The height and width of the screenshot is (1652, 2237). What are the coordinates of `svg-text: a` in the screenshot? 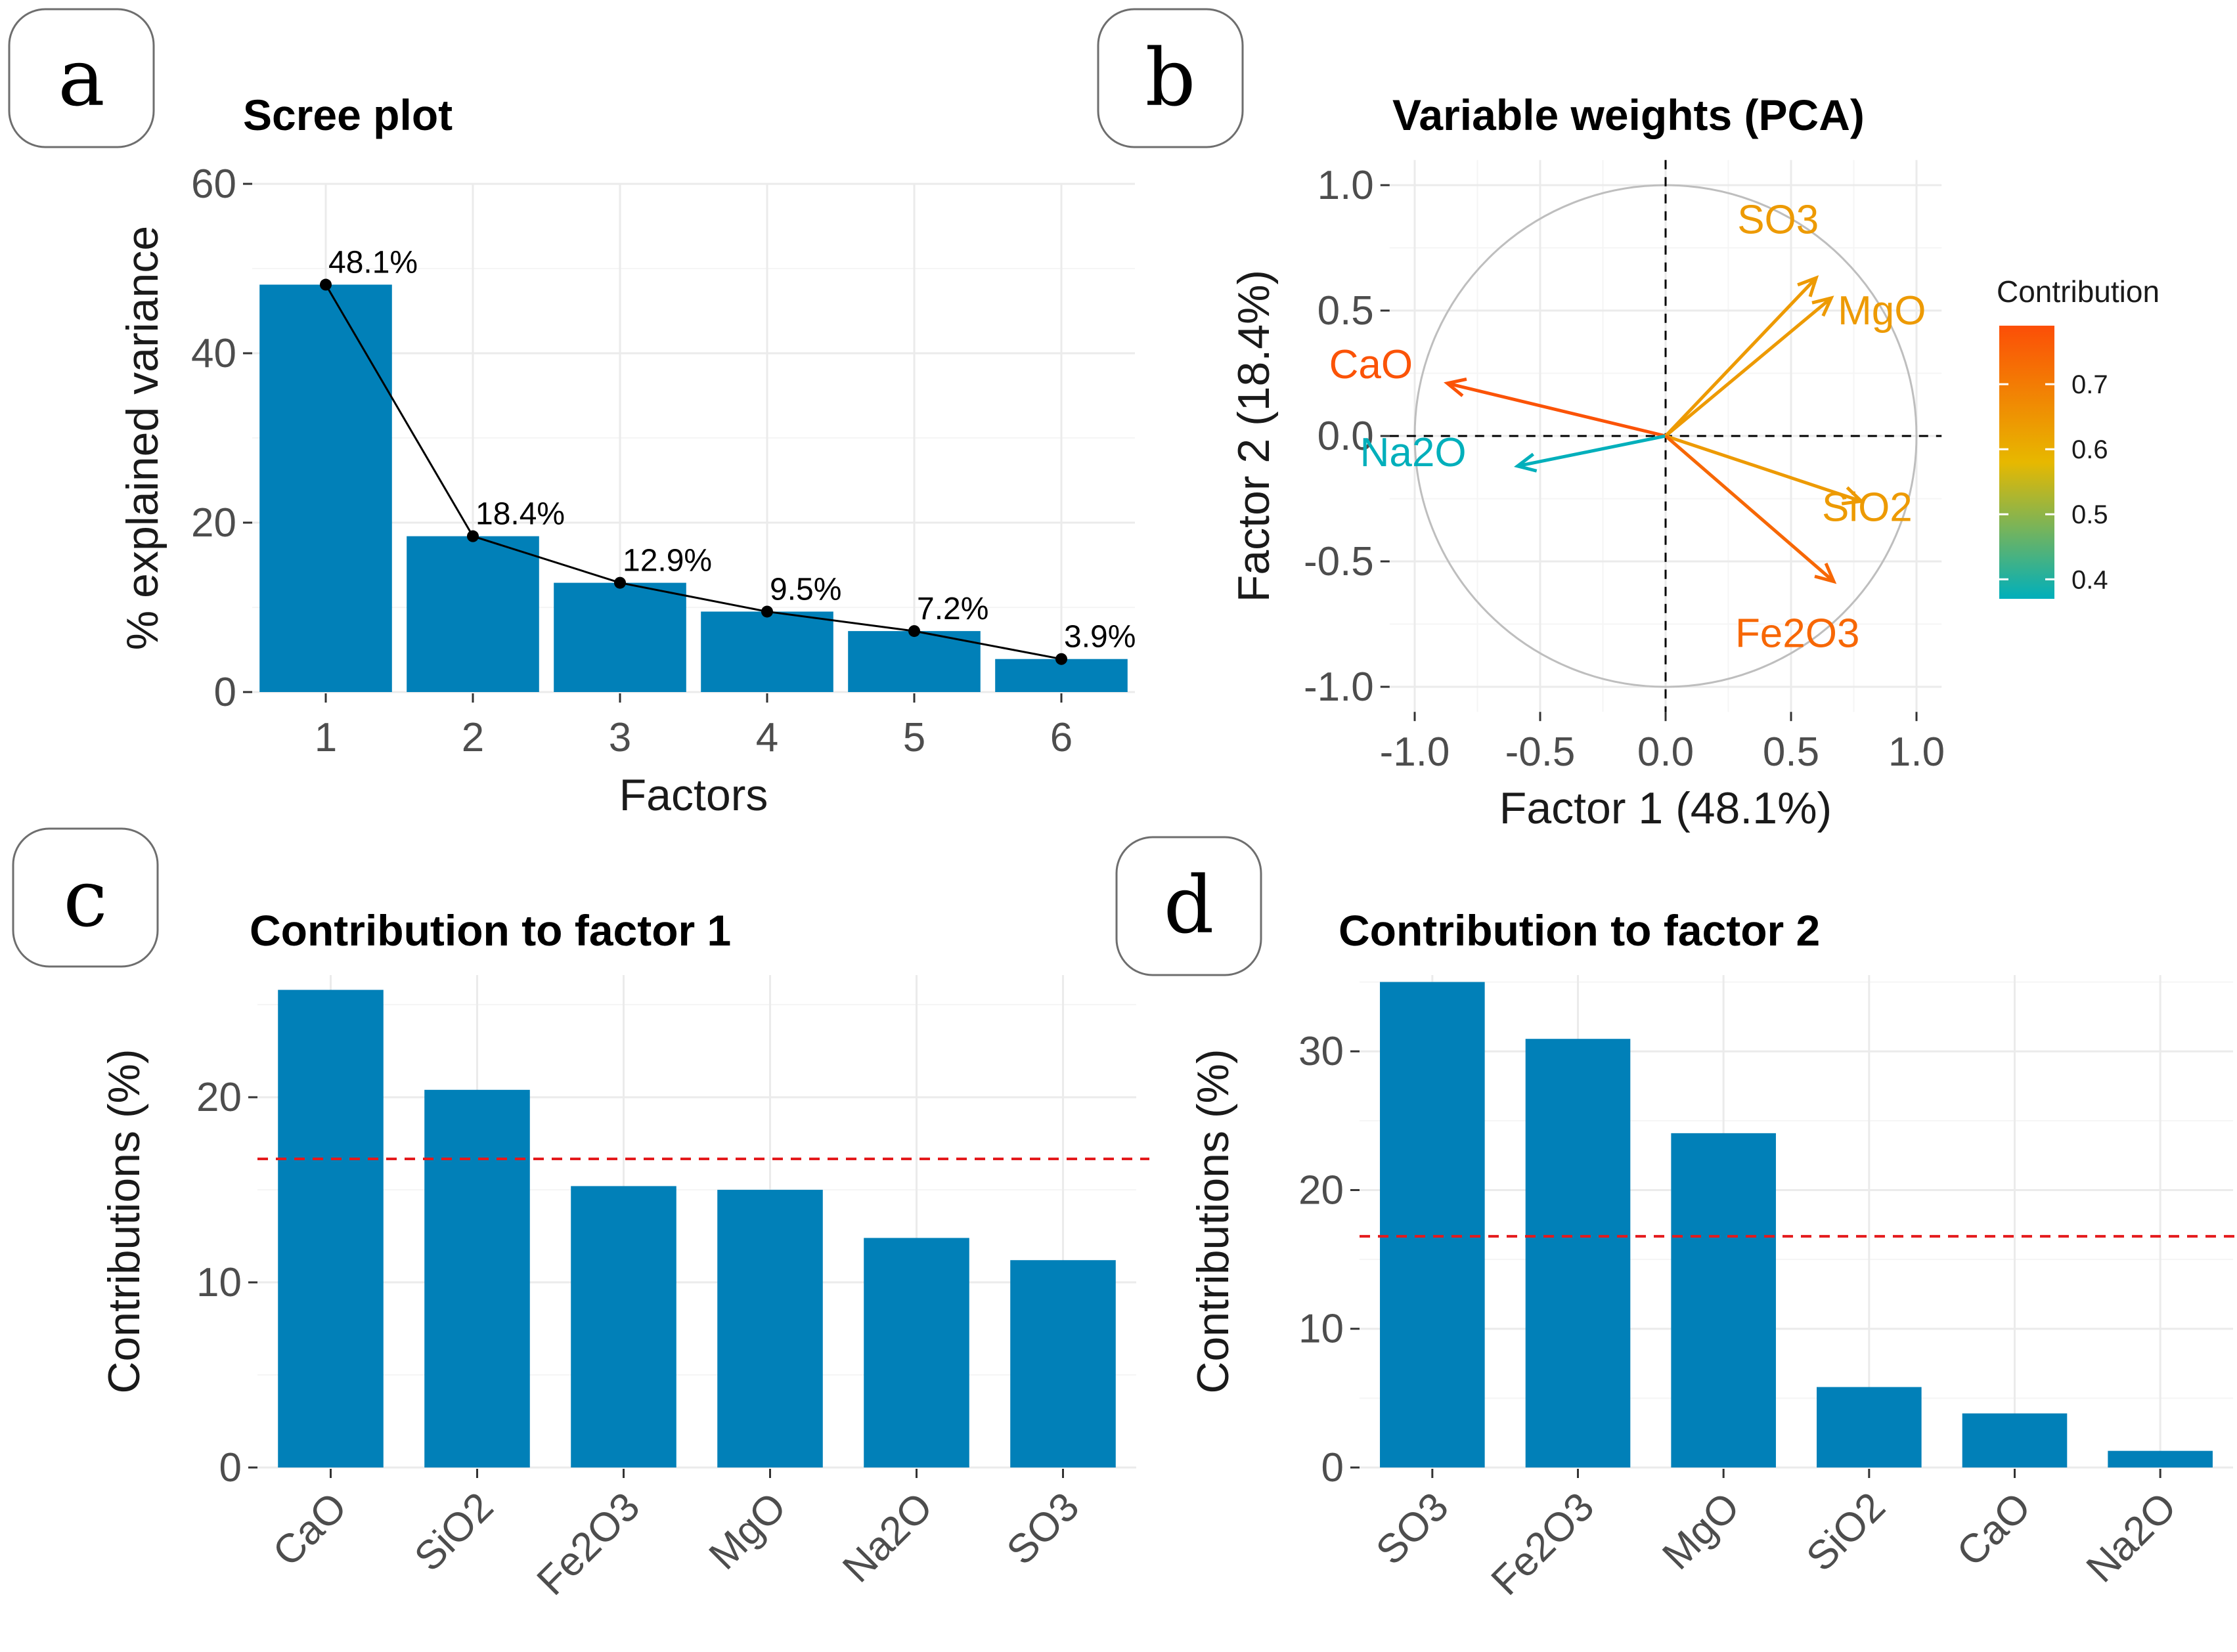 It's located at (81, 78).